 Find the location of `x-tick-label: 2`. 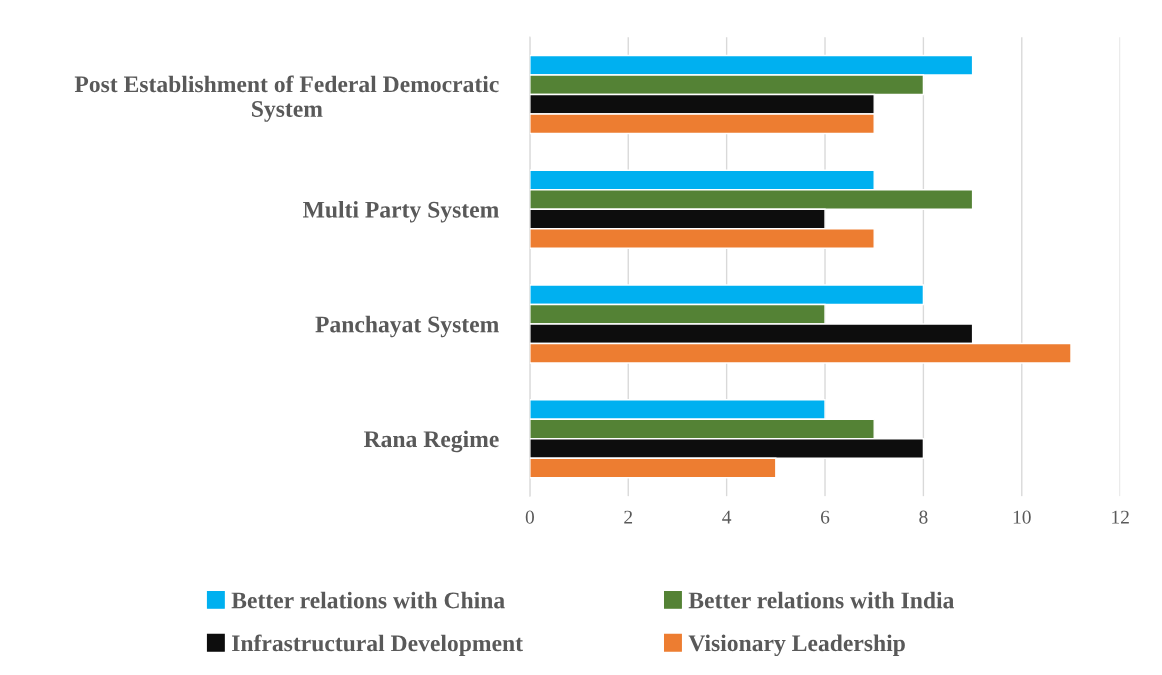

x-tick-label: 2 is located at coordinates (628, 517).